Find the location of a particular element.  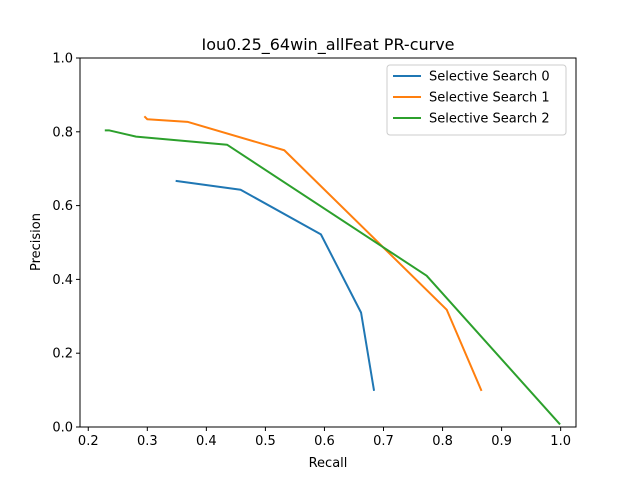

x-tick-label: 0.3 is located at coordinates (147, 441).